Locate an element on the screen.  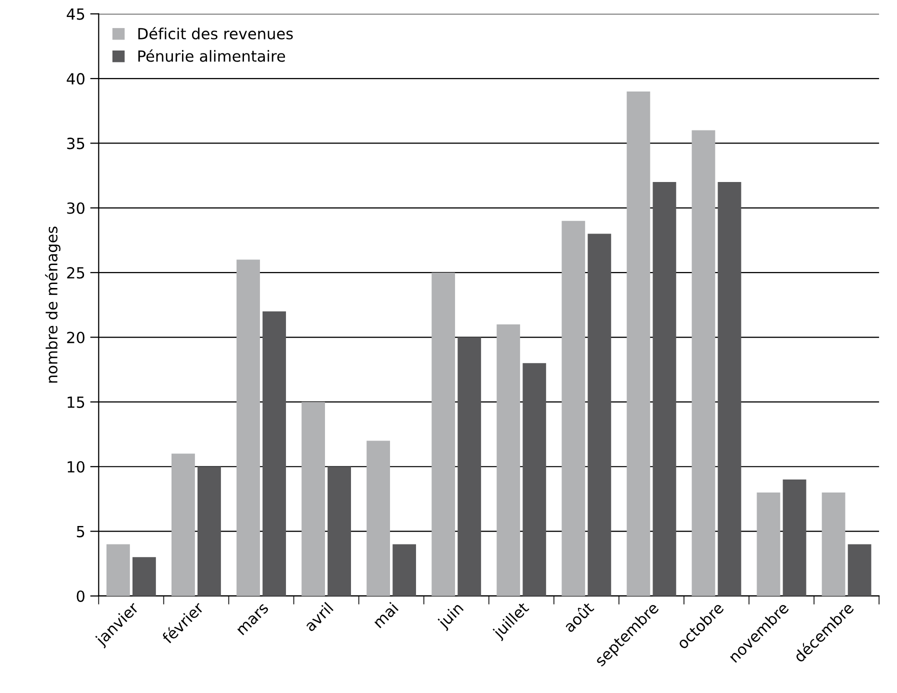
y-tick-label: 20 is located at coordinates (75, 338).